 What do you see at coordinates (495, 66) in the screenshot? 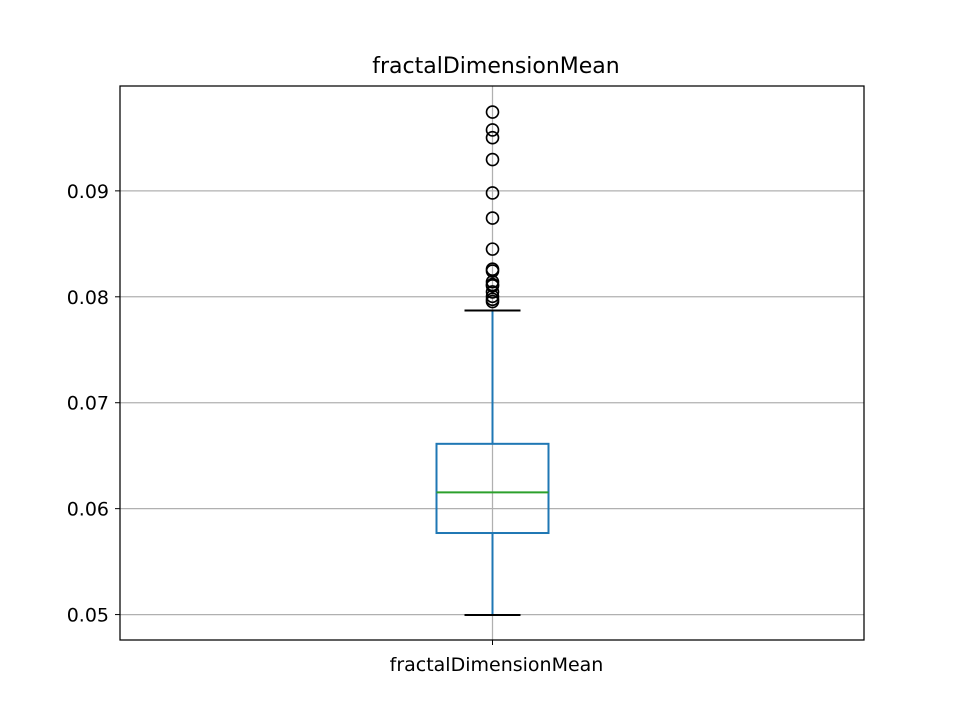
I see `chart-title: fractalDimensionMean` at bounding box center [495, 66].